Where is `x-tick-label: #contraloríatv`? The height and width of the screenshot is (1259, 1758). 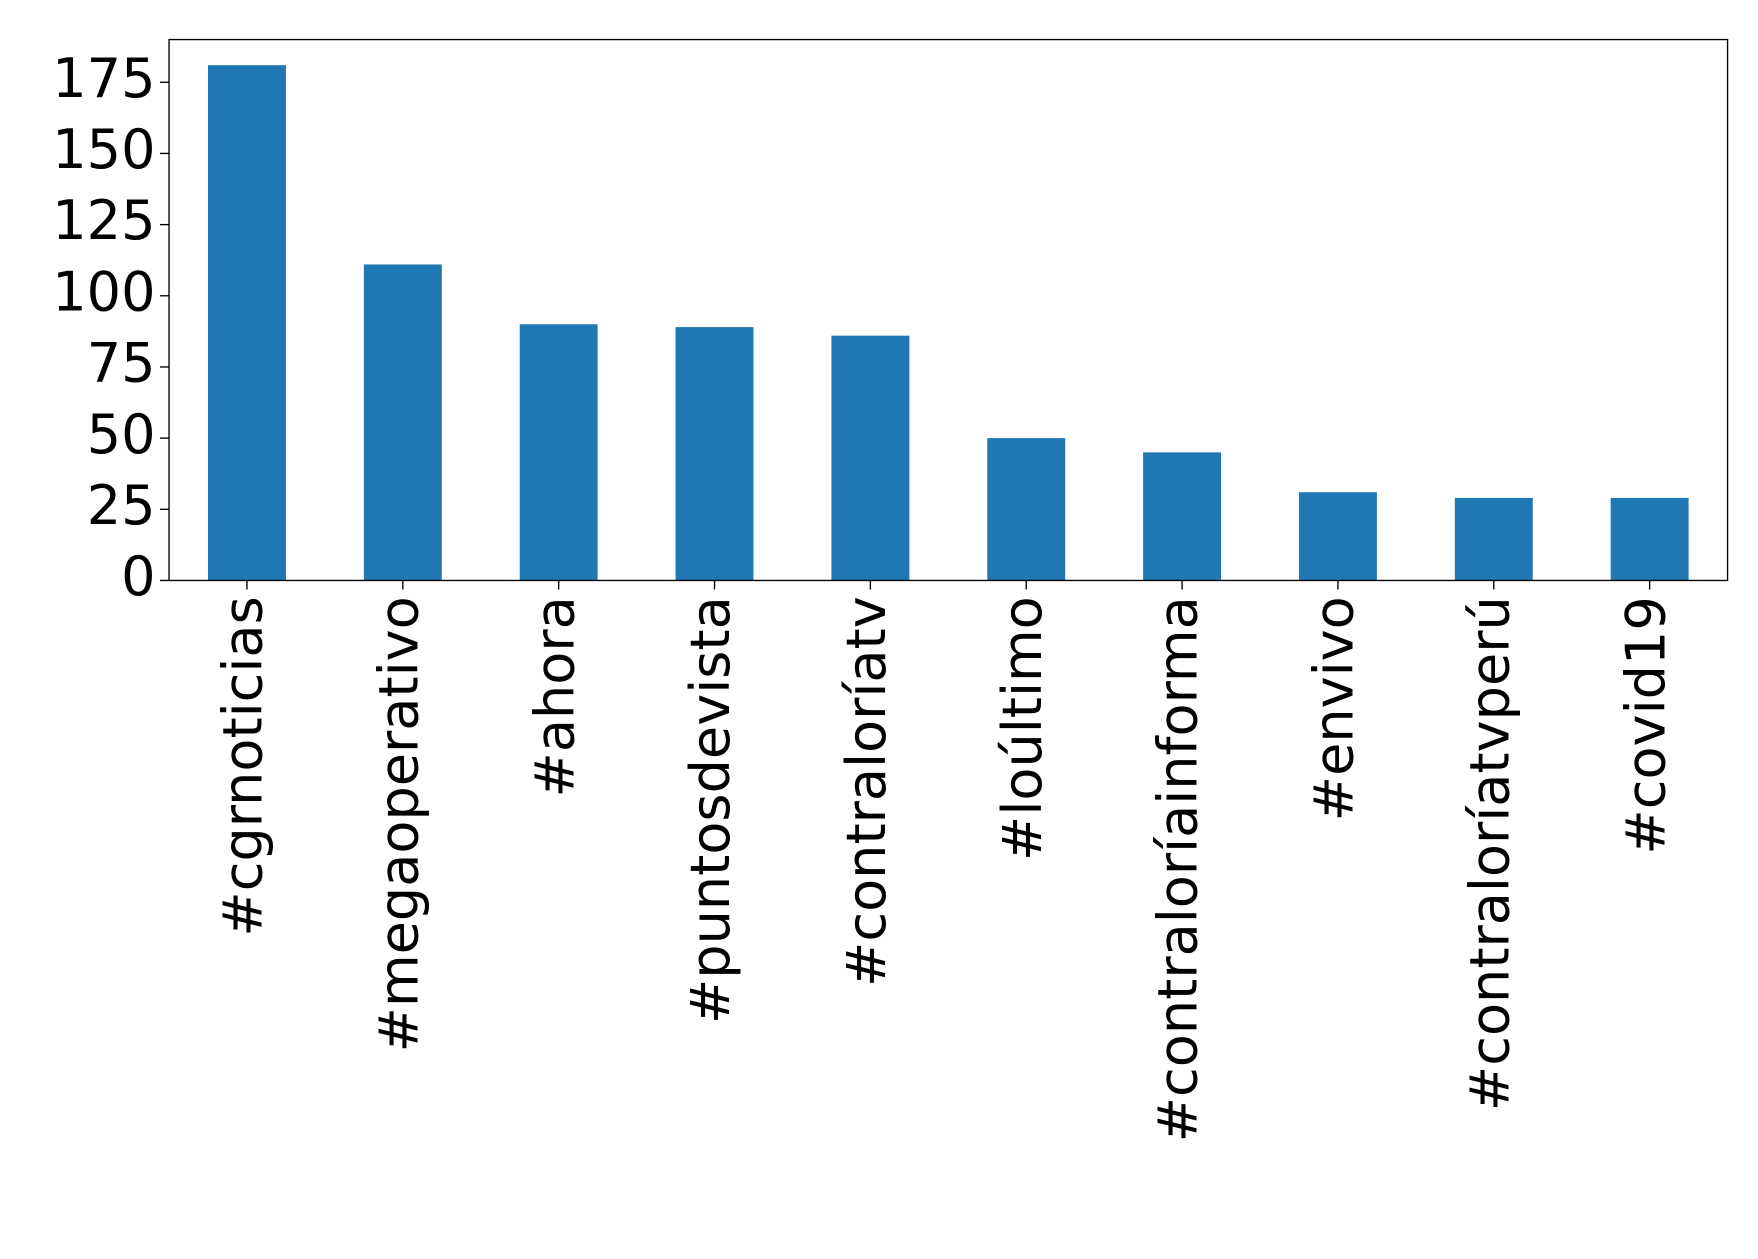 x-tick-label: #contraloríatv is located at coordinates (866, 791).